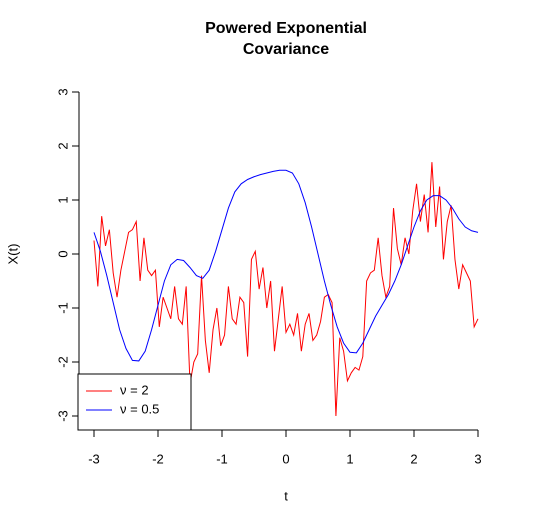  I want to click on x-tick-label: 3, so click(477, 458).